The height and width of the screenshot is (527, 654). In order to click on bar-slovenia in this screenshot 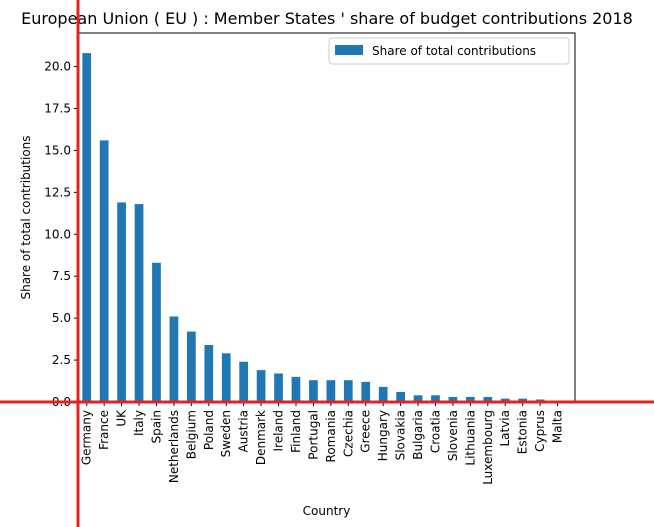, I will do `click(453, 399)`.